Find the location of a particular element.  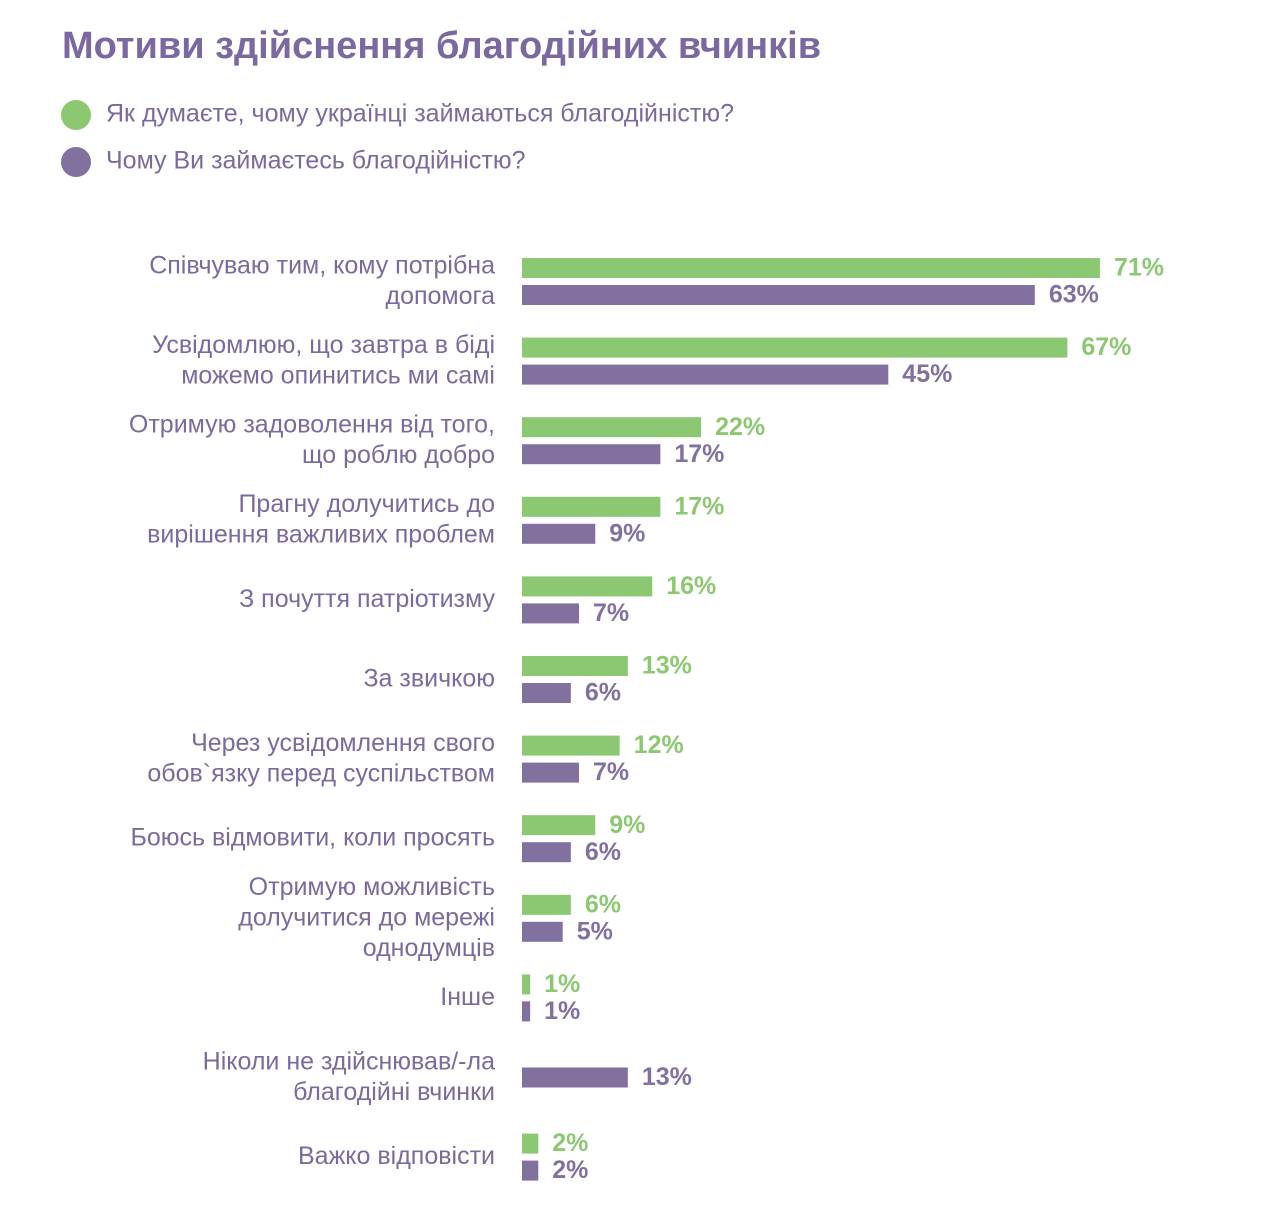

value-label: 5% is located at coordinates (595, 931).